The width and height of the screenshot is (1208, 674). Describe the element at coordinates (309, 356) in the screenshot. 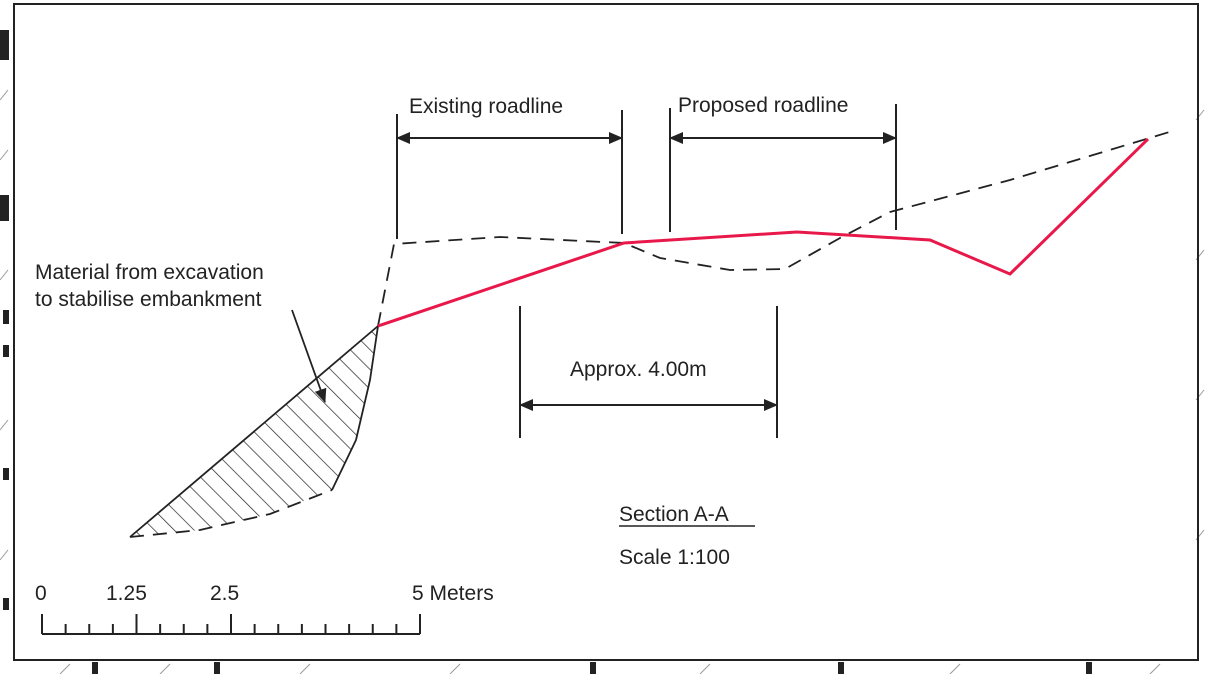

I see `material-leader-line` at that location.